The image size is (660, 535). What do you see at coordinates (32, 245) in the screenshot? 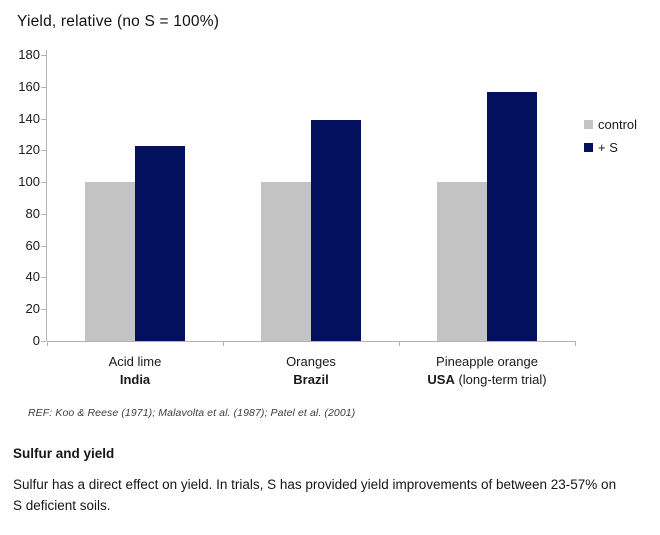
I see `y-tick-label-60: 60` at bounding box center [32, 245].